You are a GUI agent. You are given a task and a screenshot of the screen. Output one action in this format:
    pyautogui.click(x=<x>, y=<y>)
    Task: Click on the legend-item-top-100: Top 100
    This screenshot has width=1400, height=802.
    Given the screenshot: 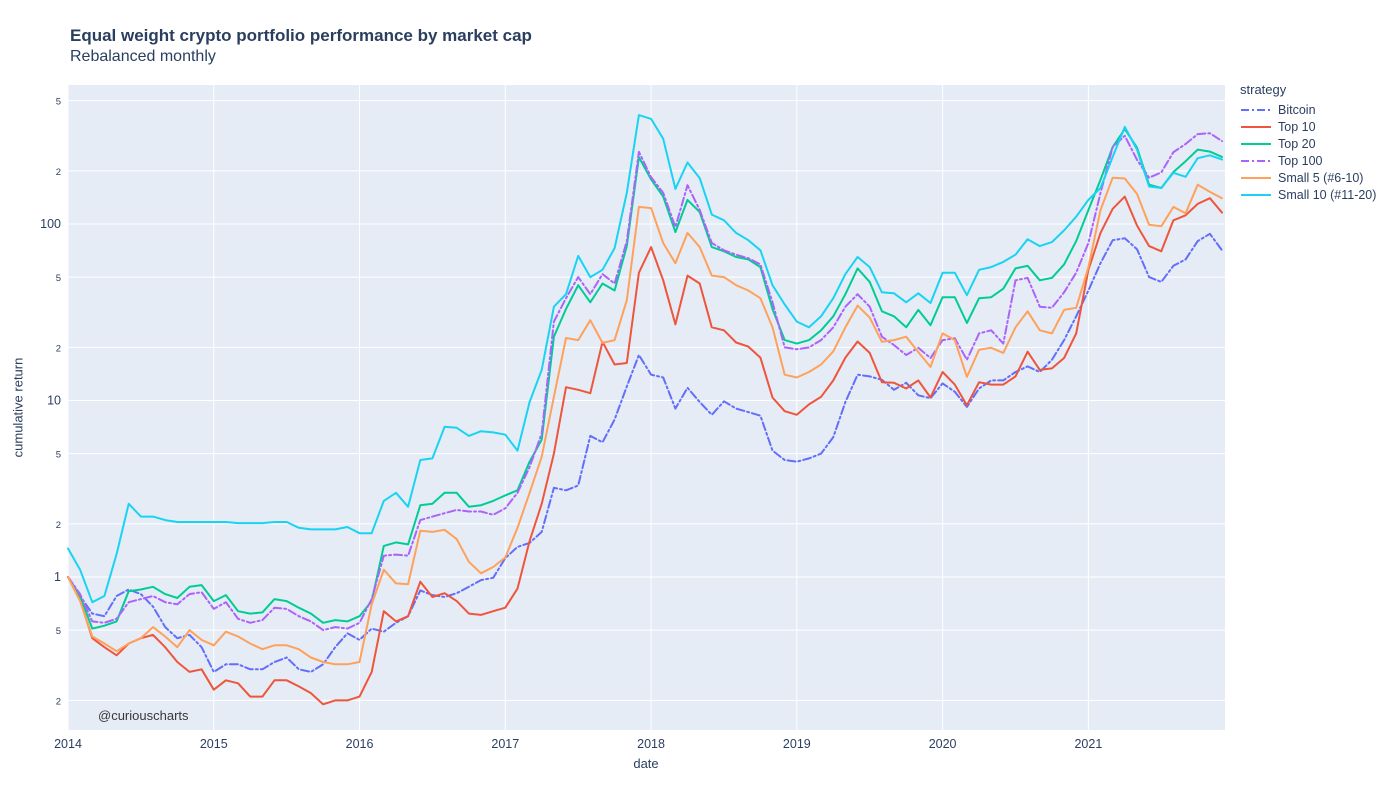 What is the action you would take?
    pyautogui.click(x=1308, y=160)
    